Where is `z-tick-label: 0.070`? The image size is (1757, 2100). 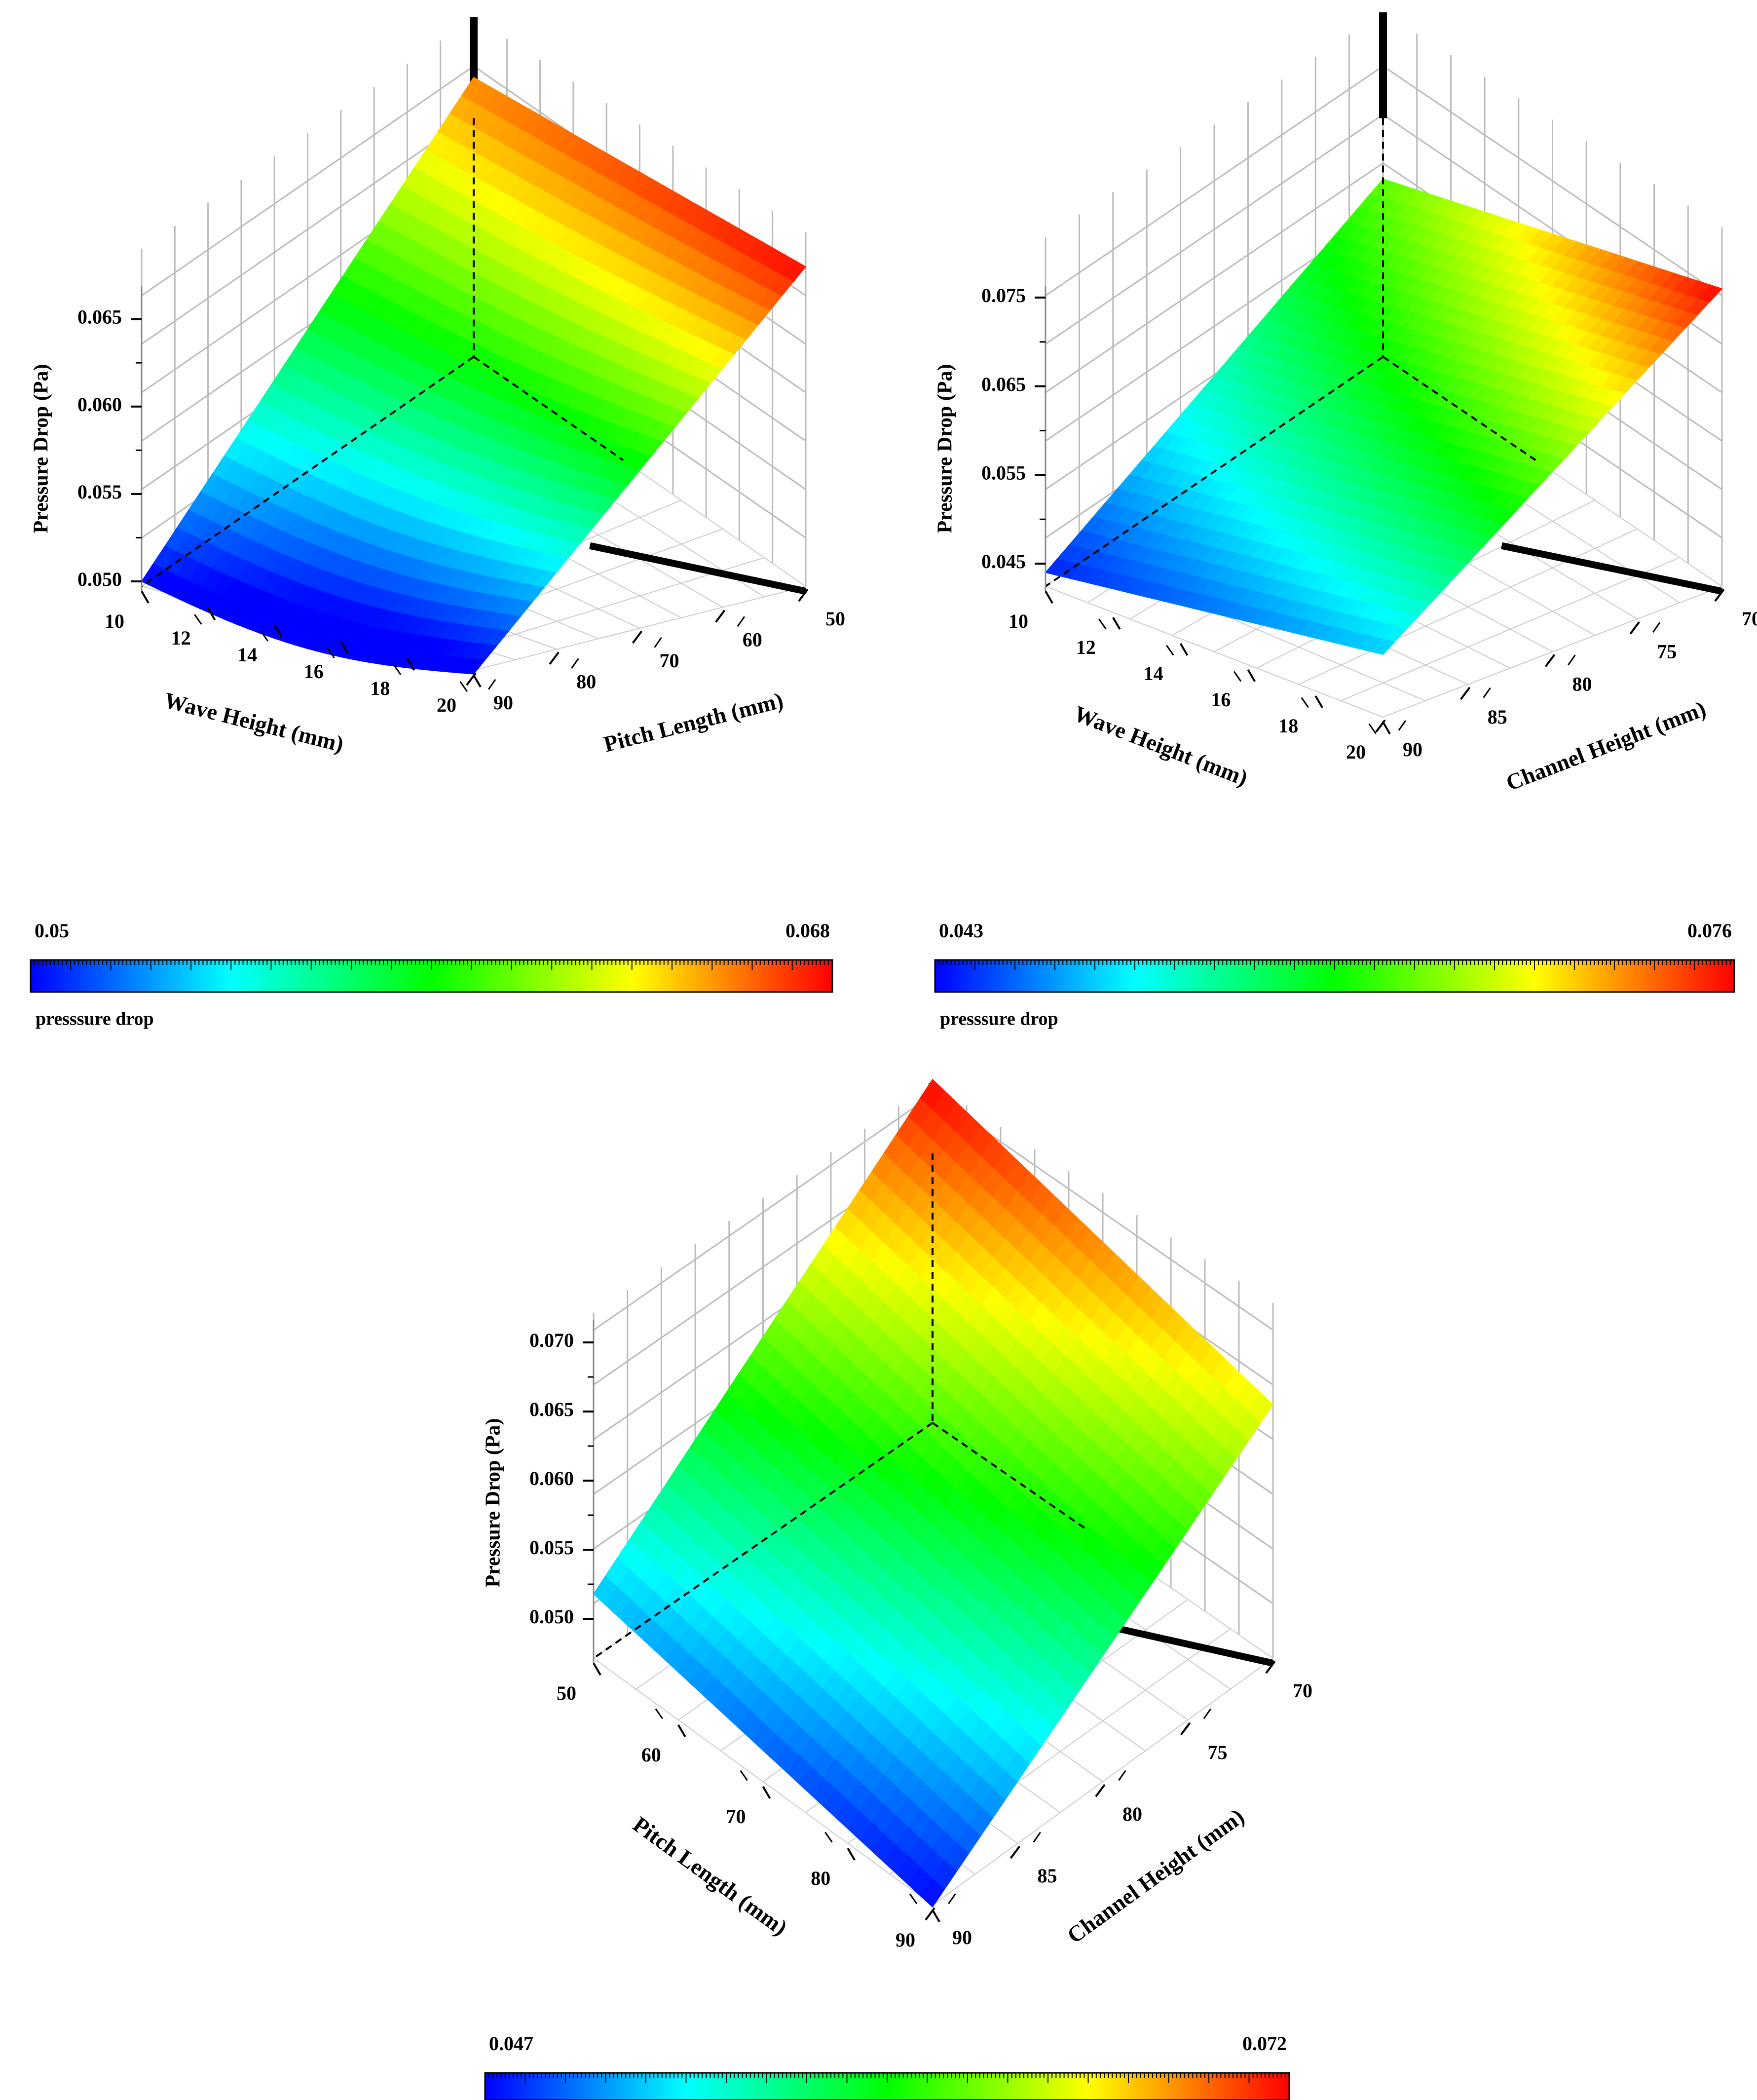
z-tick-label: 0.070 is located at coordinates (551, 1340).